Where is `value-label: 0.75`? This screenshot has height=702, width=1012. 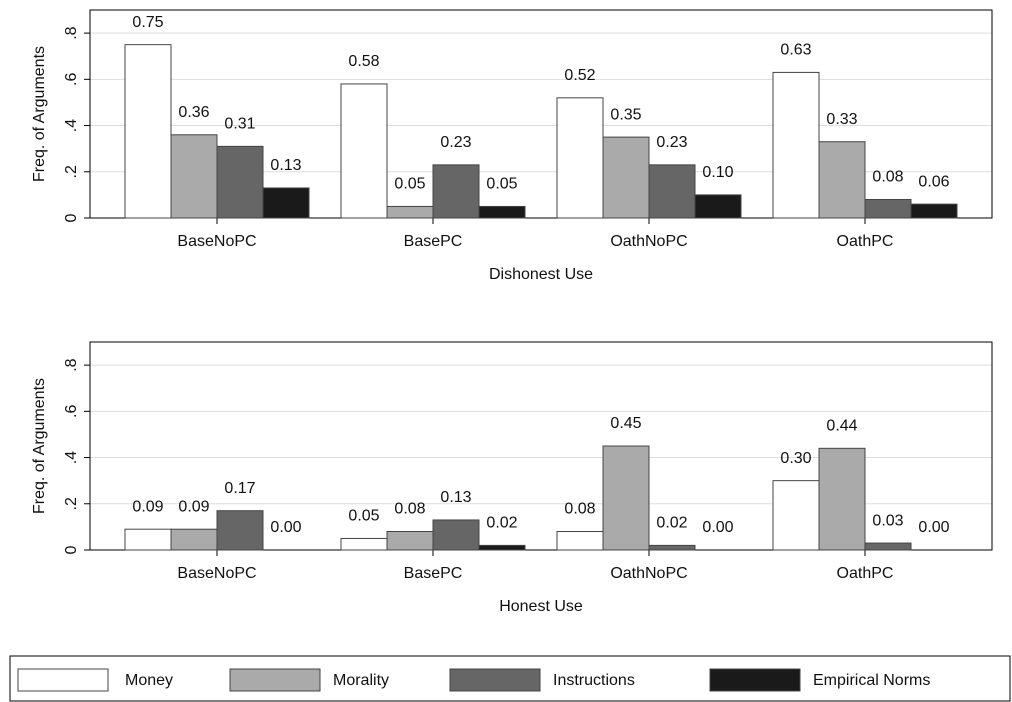 value-label: 0.75 is located at coordinates (147, 22).